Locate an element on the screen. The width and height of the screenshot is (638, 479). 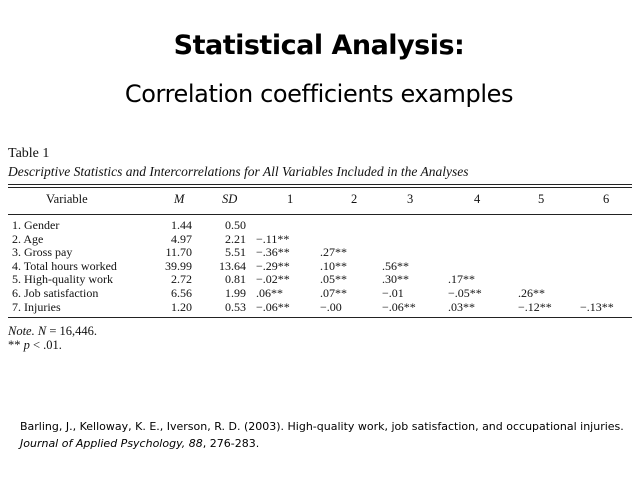
cell-corr-2: .27** is located at coordinates (333, 252).